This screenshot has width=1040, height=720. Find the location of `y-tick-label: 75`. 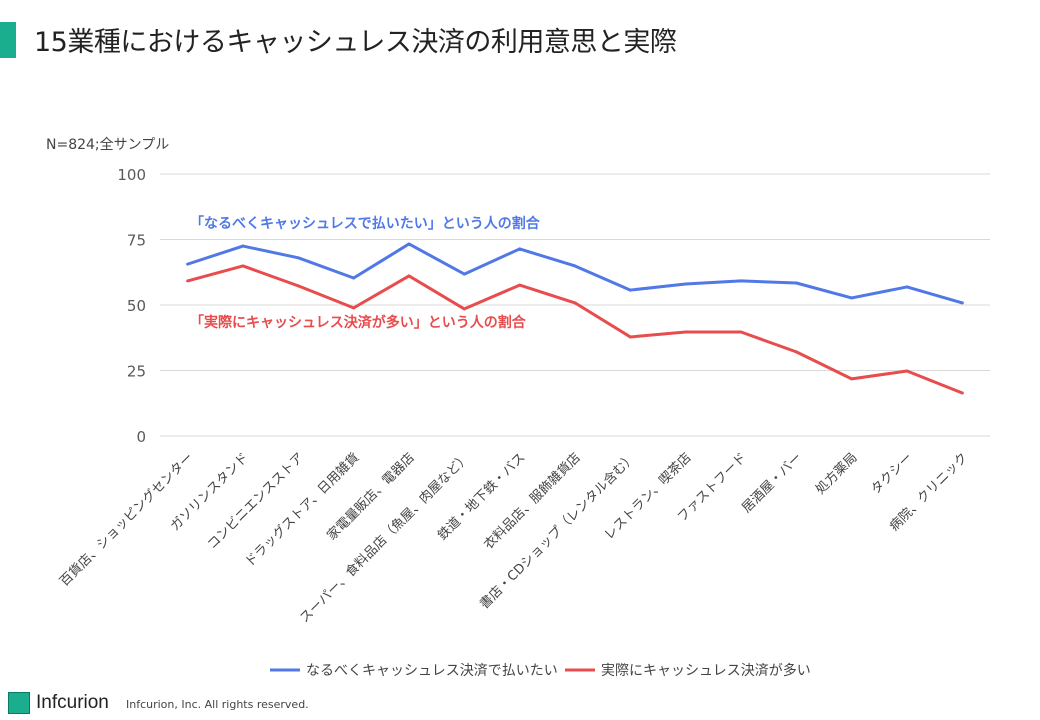

y-tick-label: 75 is located at coordinates (136, 241).